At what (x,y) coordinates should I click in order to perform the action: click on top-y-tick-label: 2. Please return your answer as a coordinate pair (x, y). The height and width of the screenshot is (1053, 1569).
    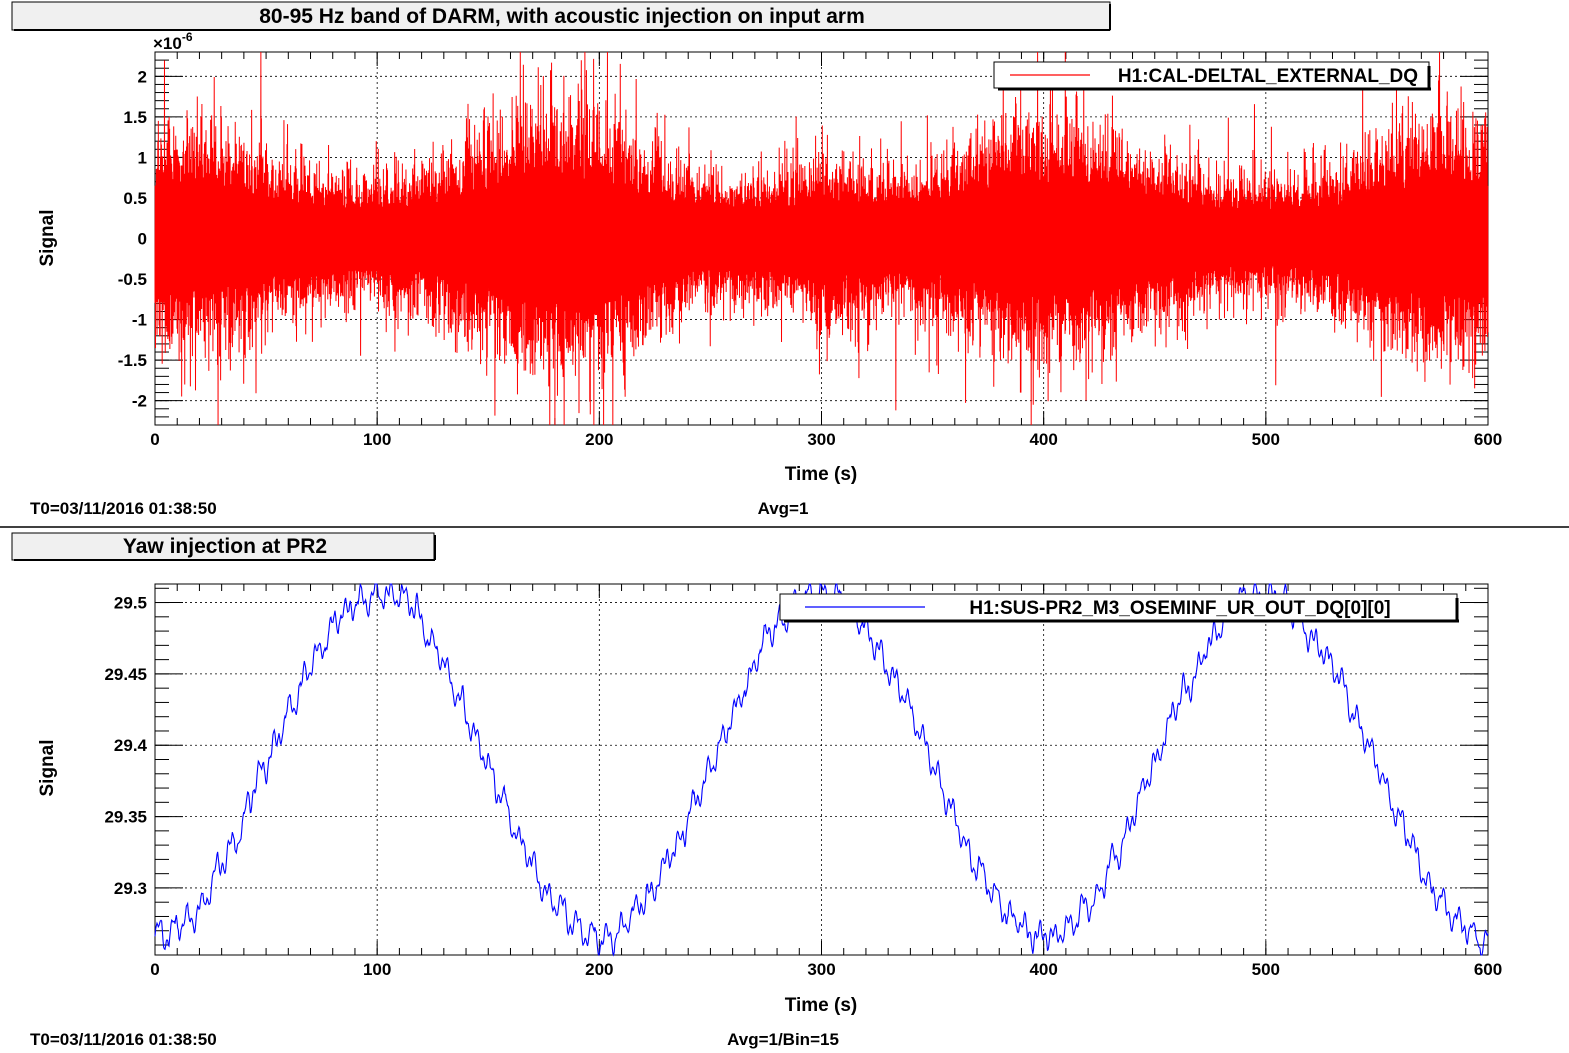
    Looking at the image, I should click on (142, 76).